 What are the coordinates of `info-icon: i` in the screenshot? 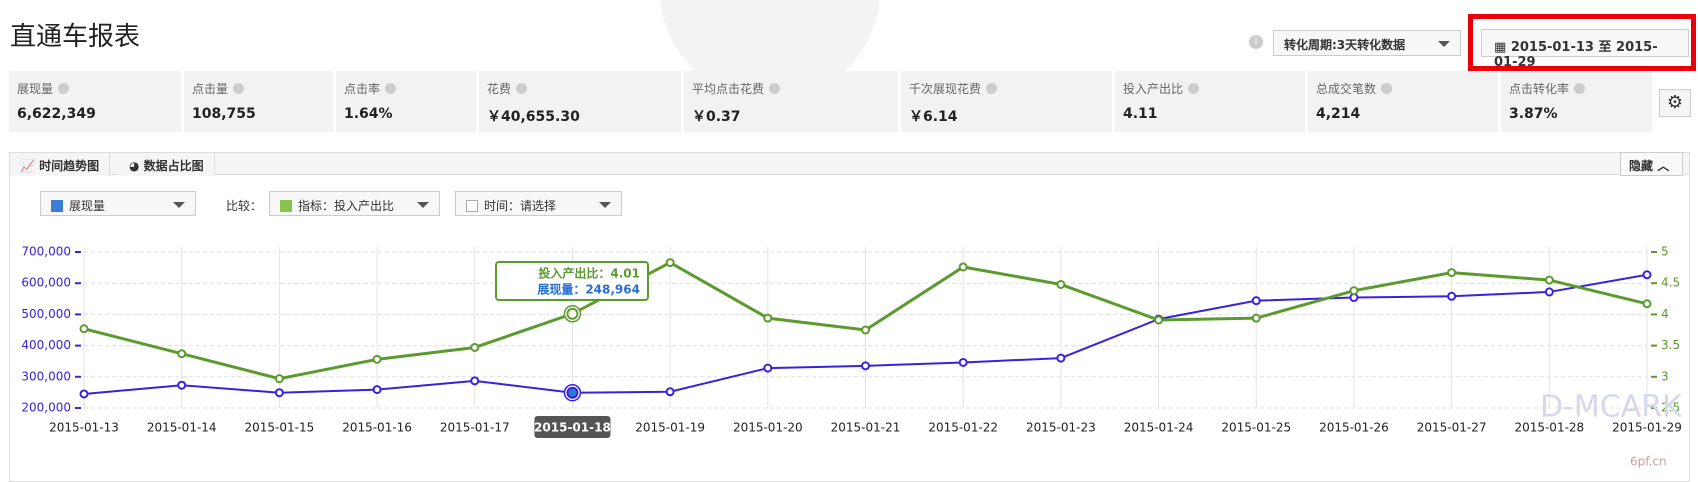 It's located at (1256, 42).